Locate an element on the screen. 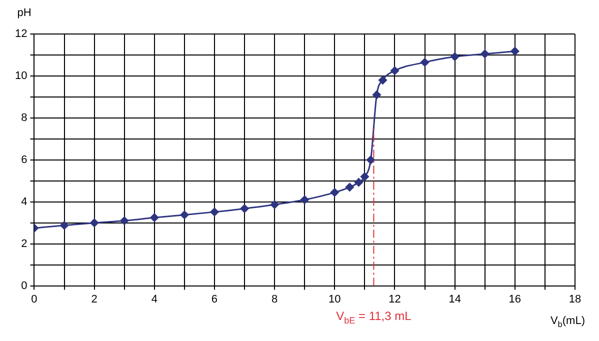 The width and height of the screenshot is (599, 341). y-tick-label: 4 is located at coordinates (24, 202).